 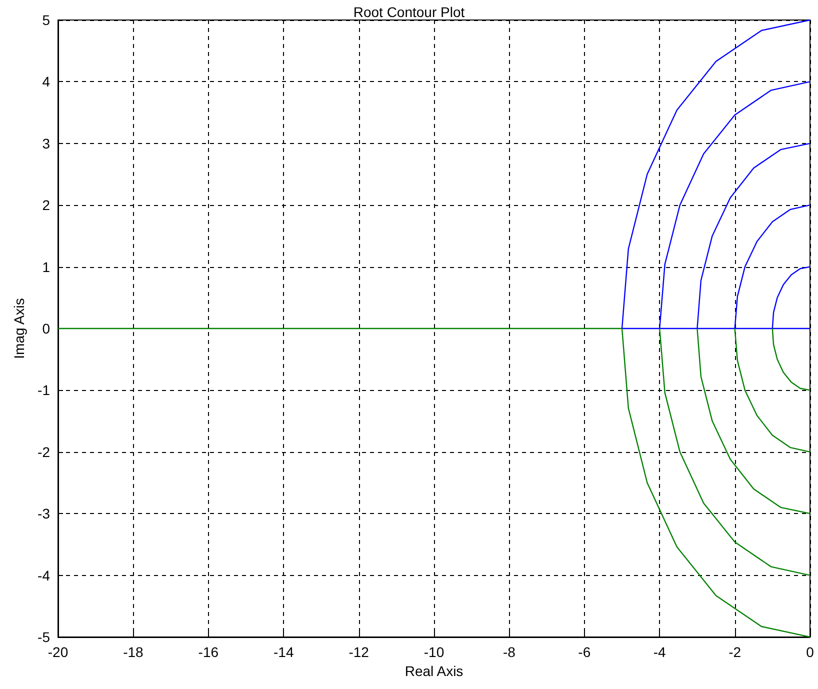 What do you see at coordinates (659, 652) in the screenshot?
I see `x-tick-label: -4` at bounding box center [659, 652].